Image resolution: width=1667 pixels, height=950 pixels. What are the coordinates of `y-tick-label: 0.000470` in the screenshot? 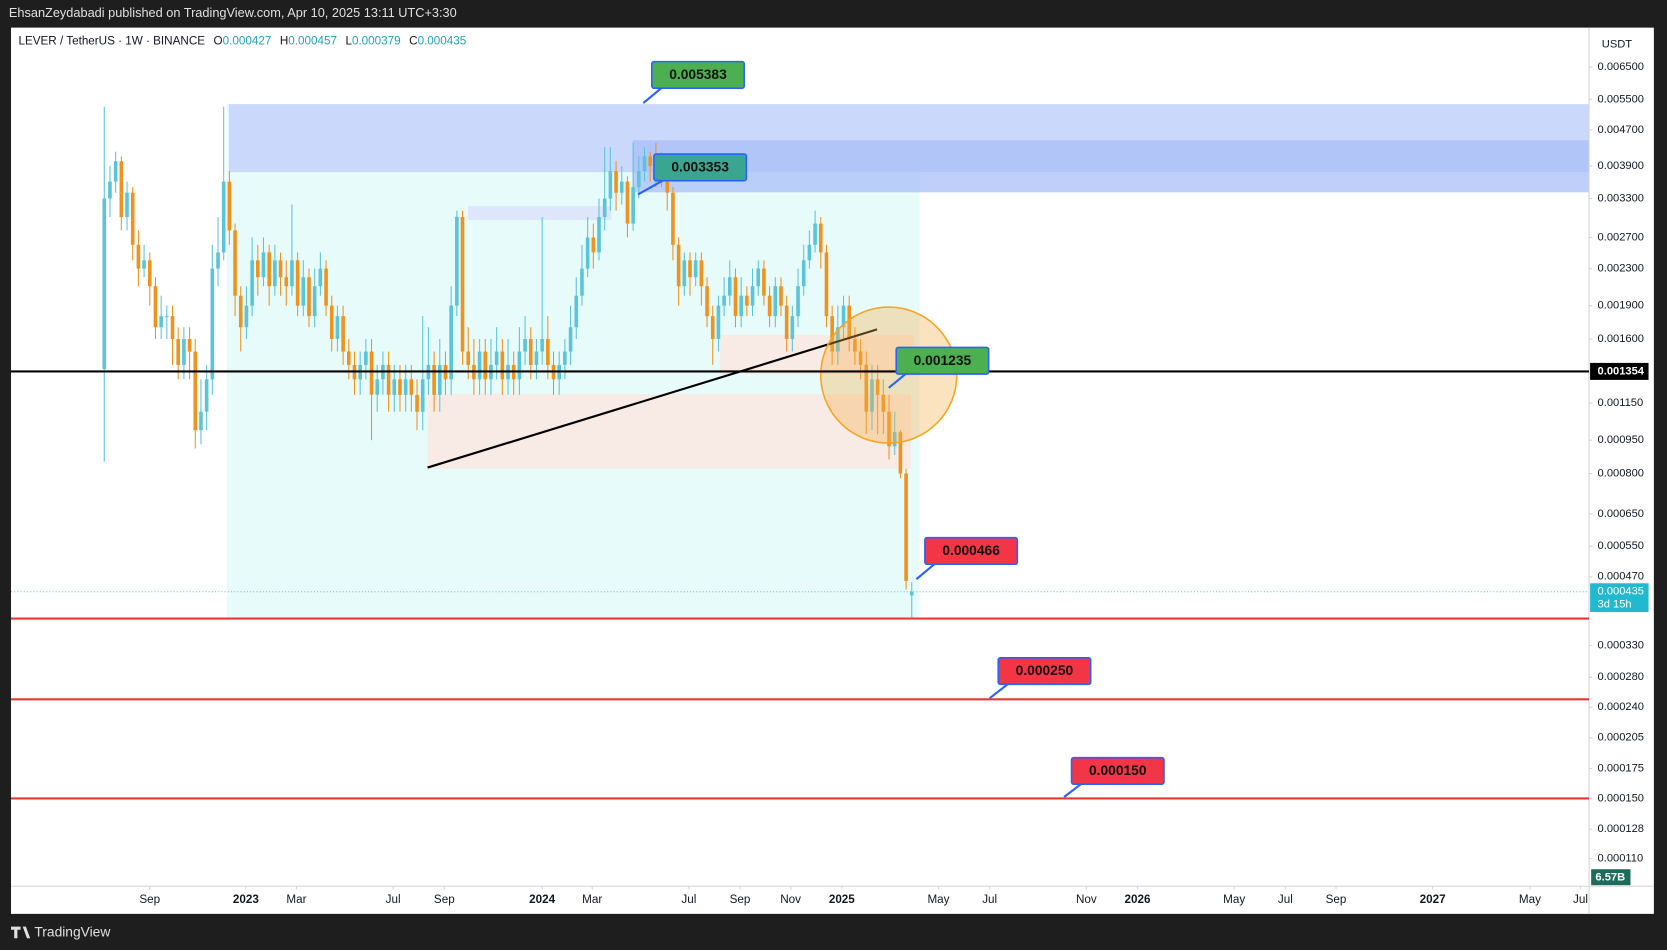 It's located at (1621, 577).